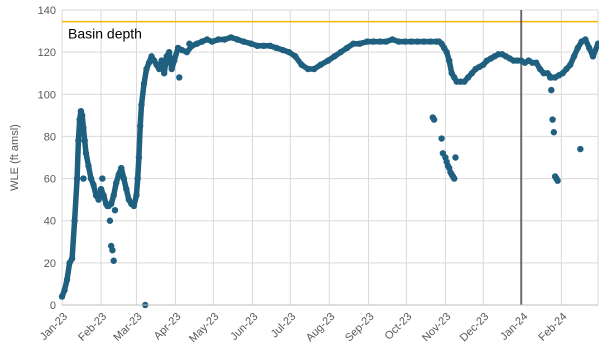  What do you see at coordinates (50, 264) in the screenshot?
I see `y-tick-label: 20` at bounding box center [50, 264].